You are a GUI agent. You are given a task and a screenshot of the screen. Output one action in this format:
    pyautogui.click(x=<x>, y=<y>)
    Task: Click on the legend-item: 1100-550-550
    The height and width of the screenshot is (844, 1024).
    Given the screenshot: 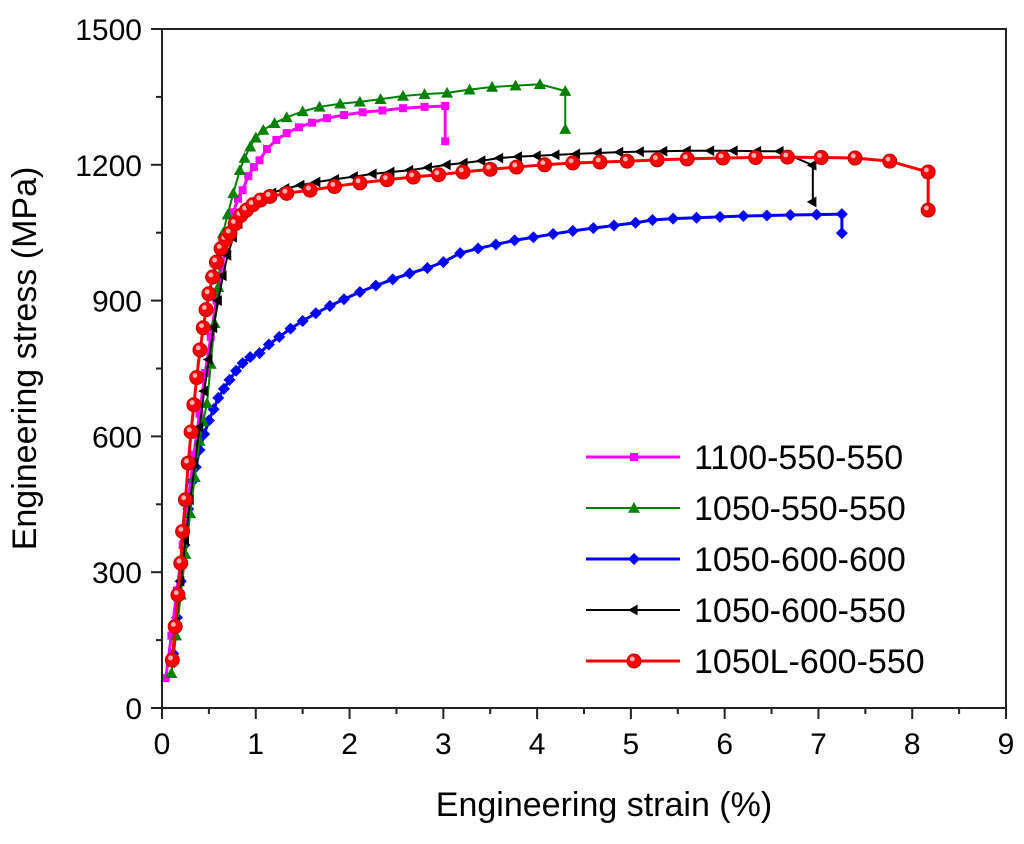 What is the action you would take?
    pyautogui.click(x=744, y=458)
    